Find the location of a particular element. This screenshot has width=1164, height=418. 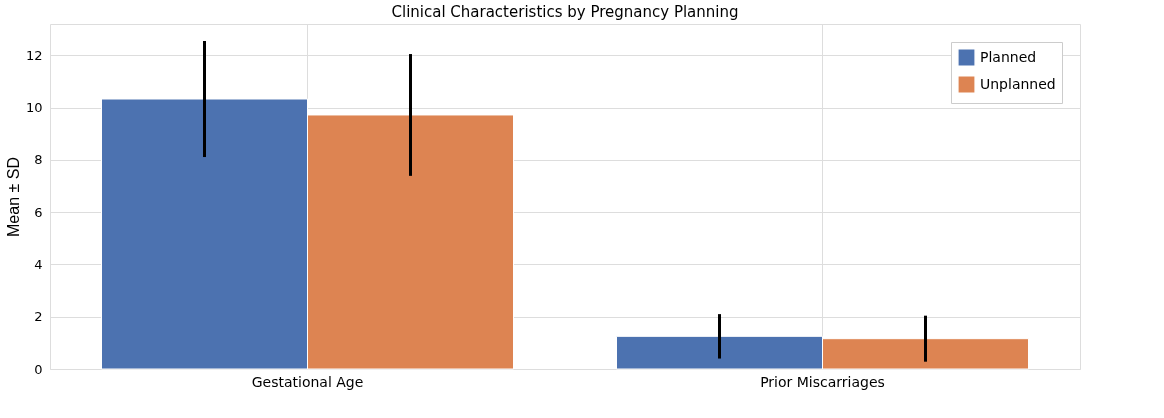

y-tick-label: 10 is located at coordinates (34, 108).